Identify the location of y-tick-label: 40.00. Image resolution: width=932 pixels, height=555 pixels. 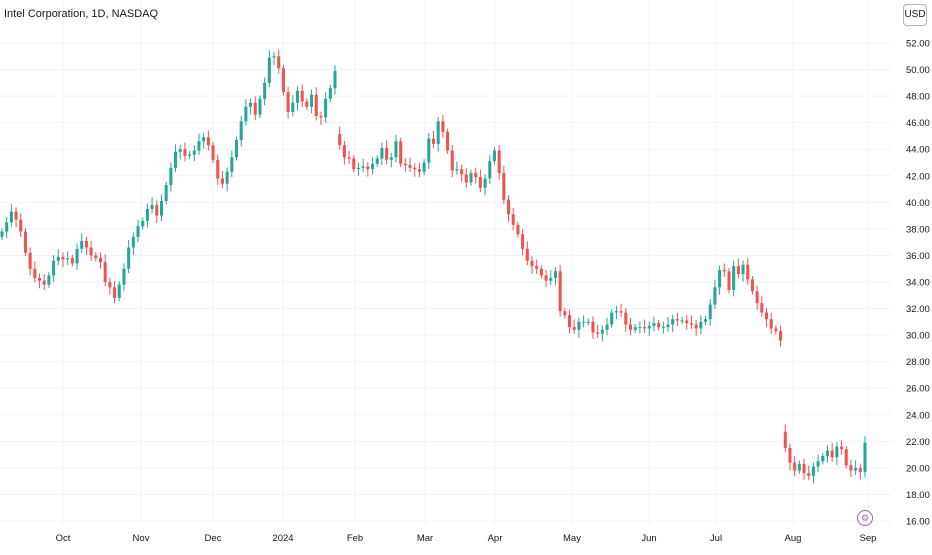
(918, 203).